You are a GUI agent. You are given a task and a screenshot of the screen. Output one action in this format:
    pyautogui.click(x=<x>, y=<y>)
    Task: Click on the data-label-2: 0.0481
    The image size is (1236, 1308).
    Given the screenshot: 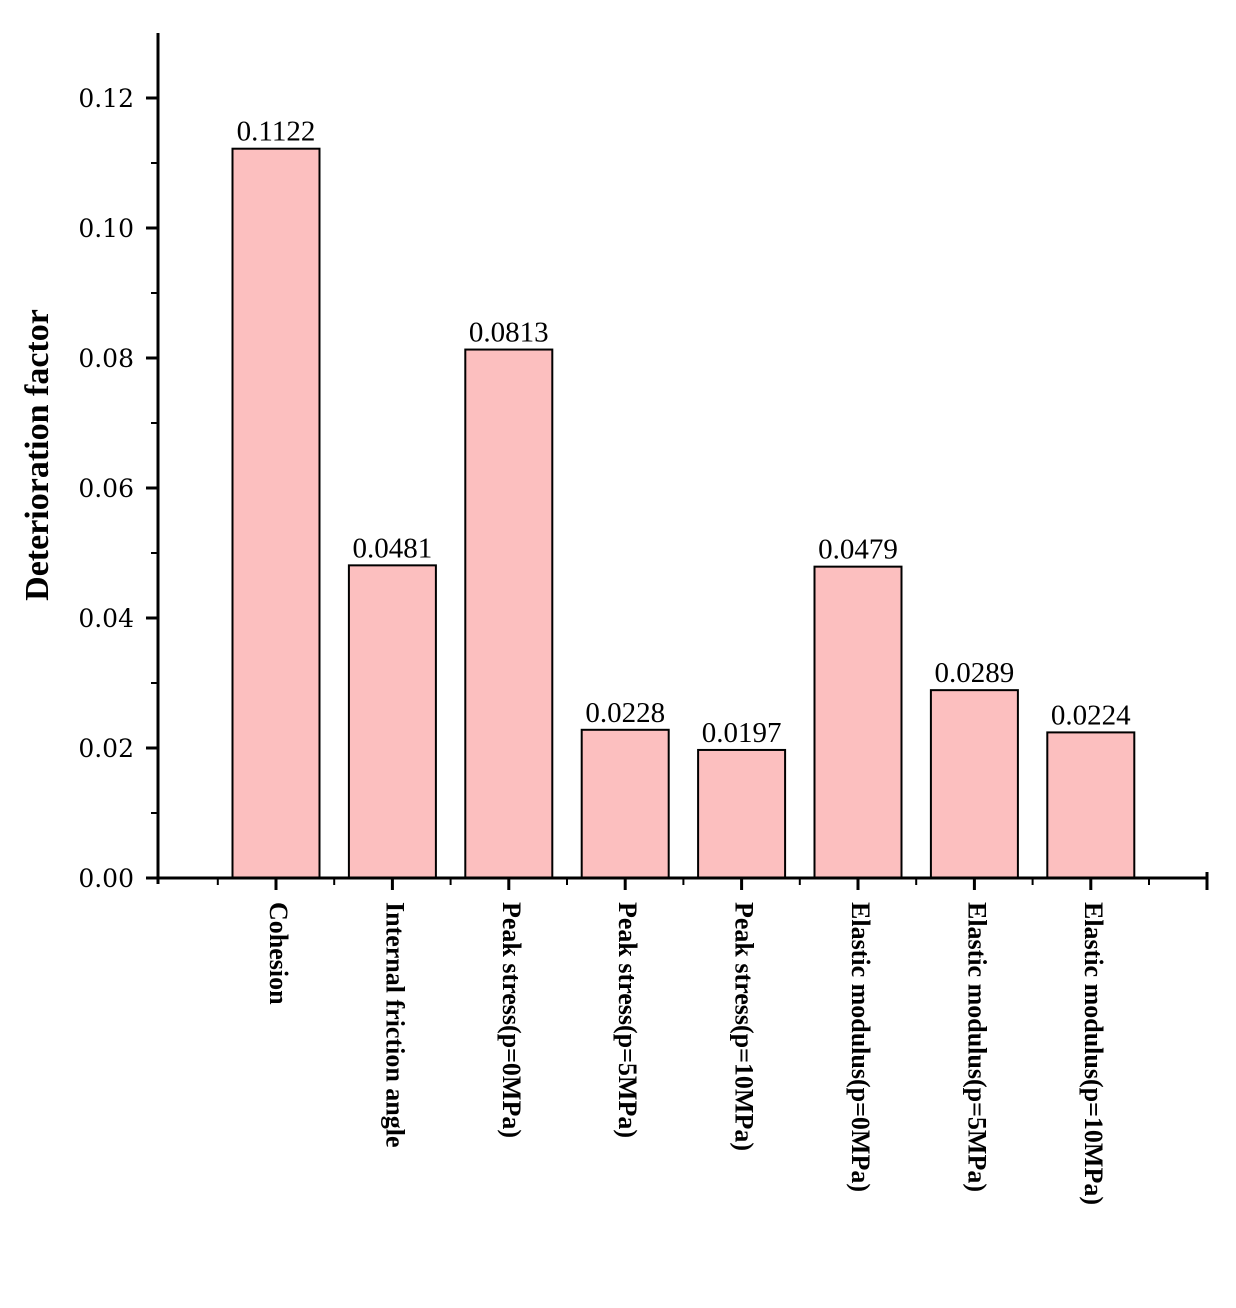 What is the action you would take?
    pyautogui.click(x=393, y=548)
    